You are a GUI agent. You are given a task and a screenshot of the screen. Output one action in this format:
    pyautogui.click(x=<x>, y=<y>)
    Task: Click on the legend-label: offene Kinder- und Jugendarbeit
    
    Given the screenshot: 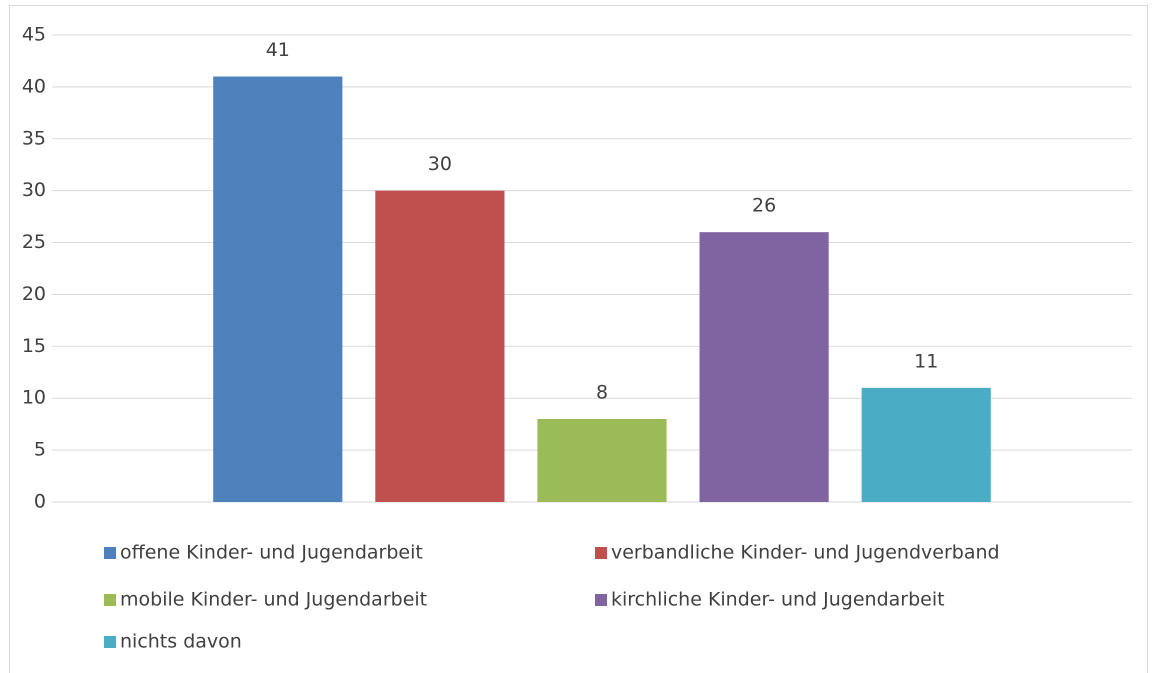 What is the action you would take?
    pyautogui.click(x=271, y=553)
    